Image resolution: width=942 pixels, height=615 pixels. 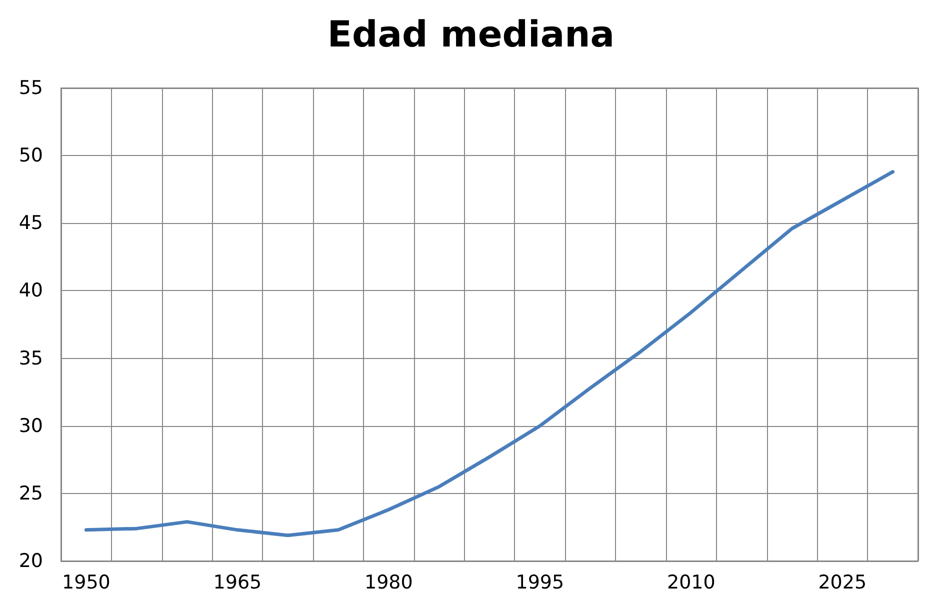 What do you see at coordinates (30, 358) in the screenshot?
I see `y-tick-label: 35` at bounding box center [30, 358].